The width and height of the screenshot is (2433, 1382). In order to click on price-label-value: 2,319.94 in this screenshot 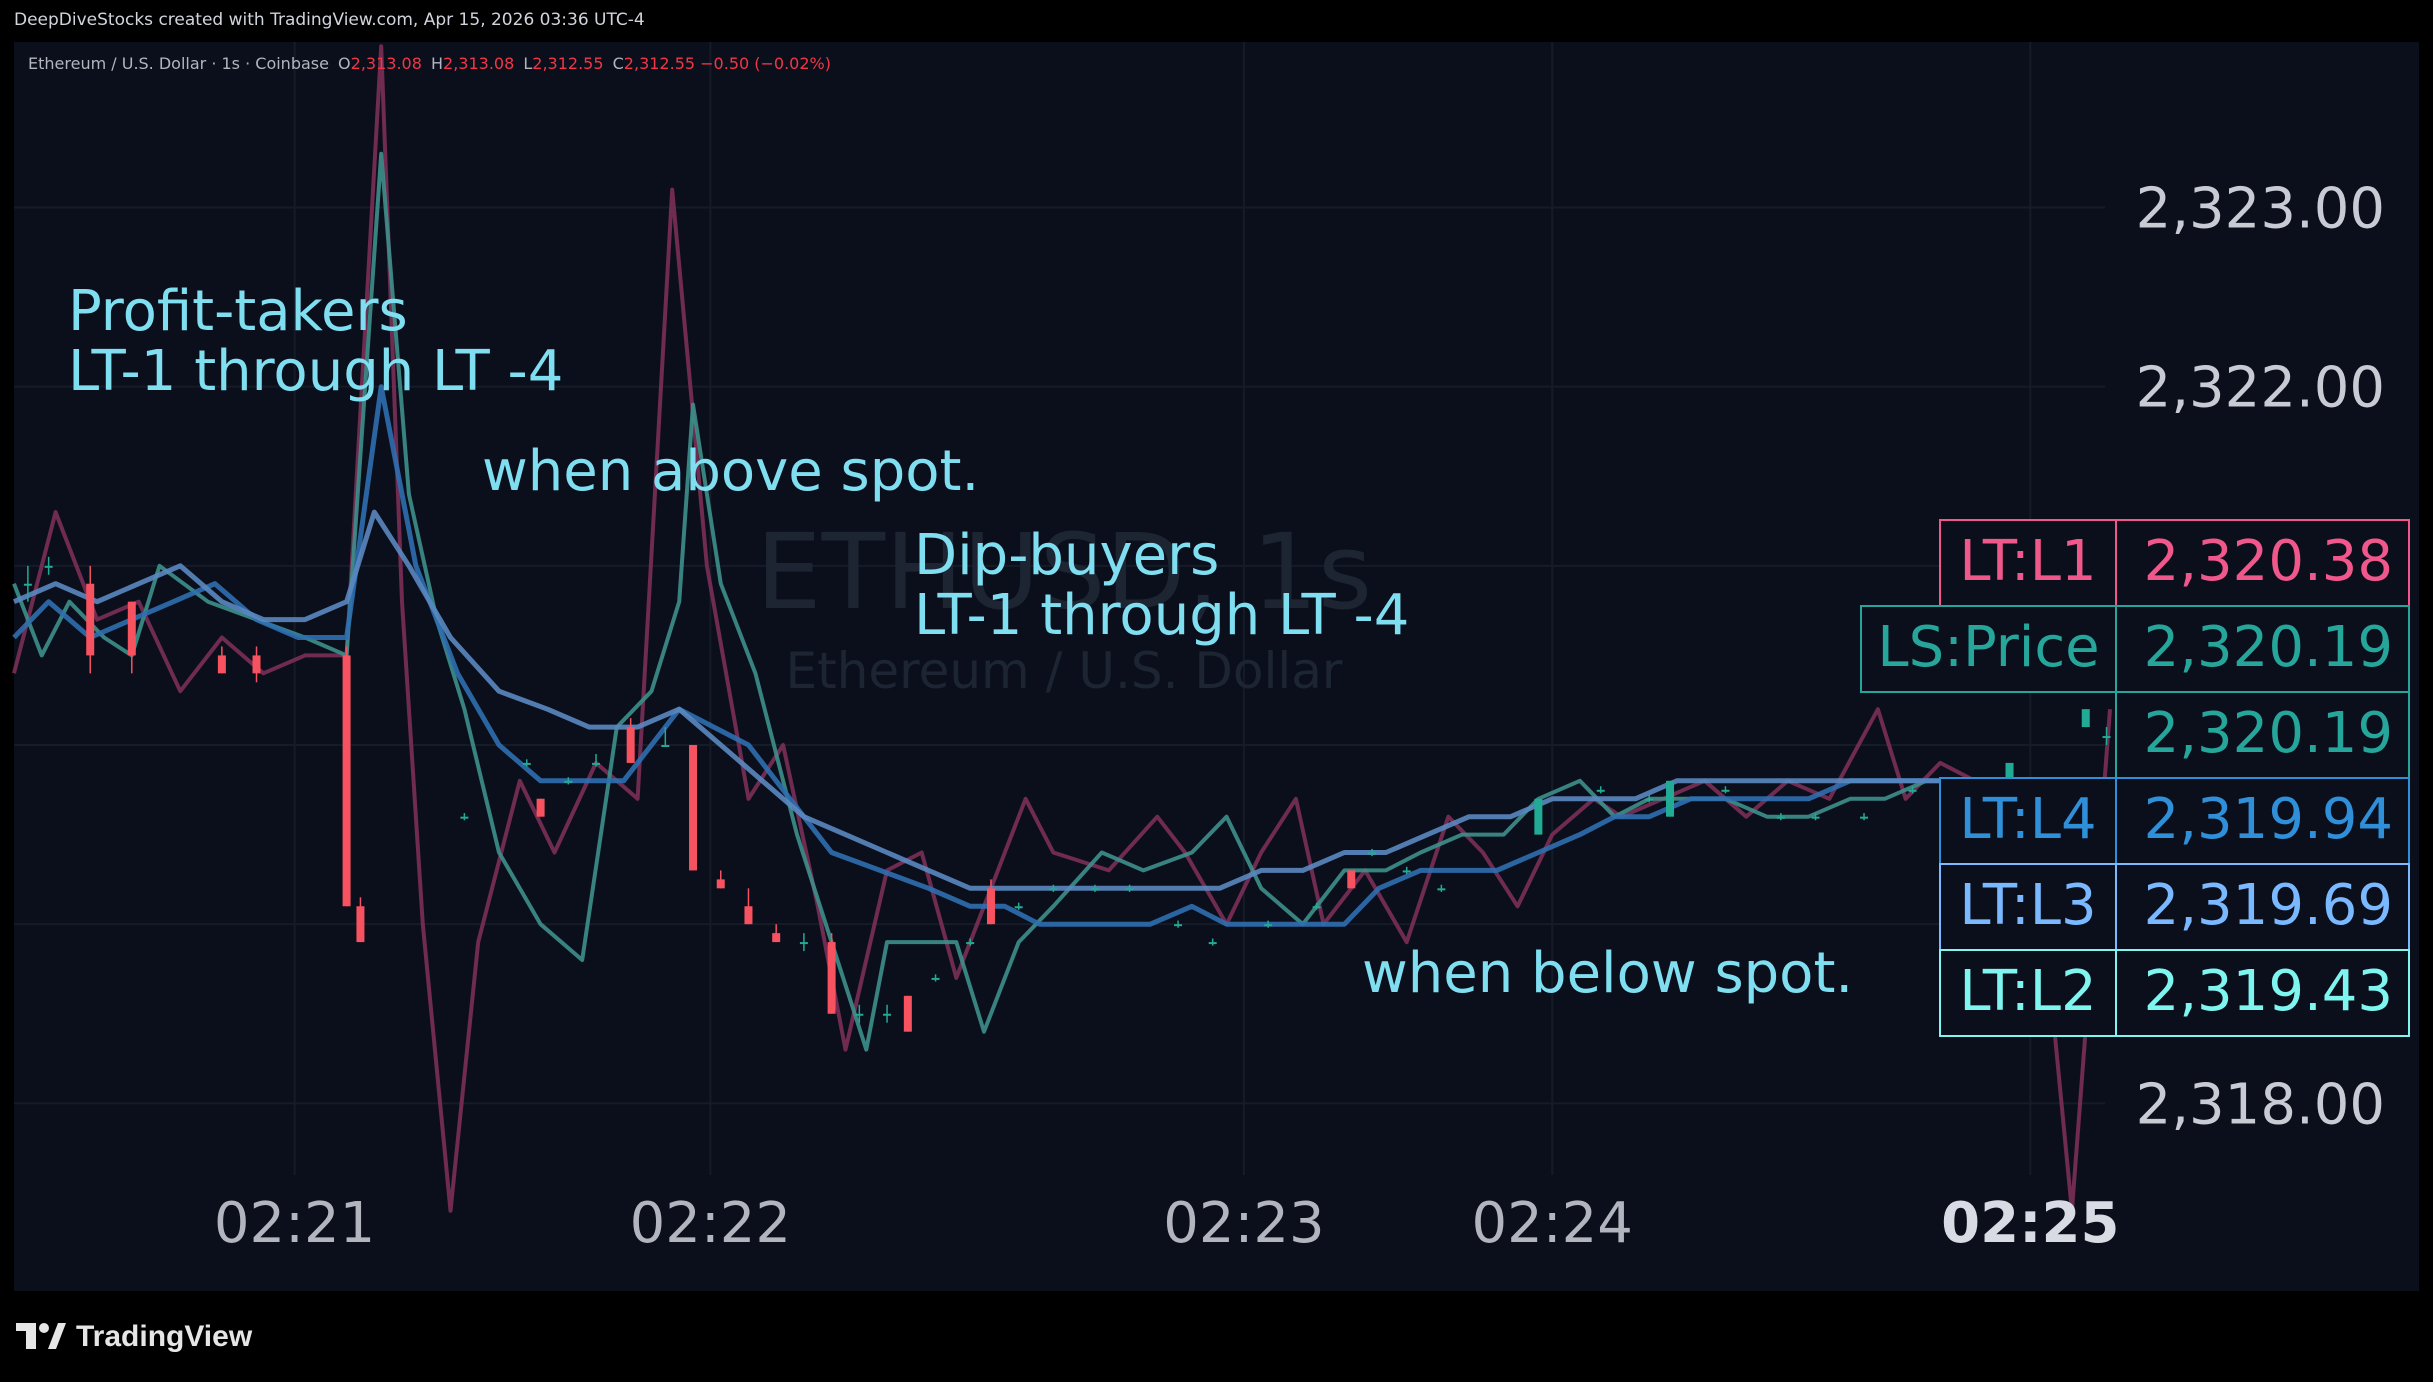, I will do `click(2268, 819)`.